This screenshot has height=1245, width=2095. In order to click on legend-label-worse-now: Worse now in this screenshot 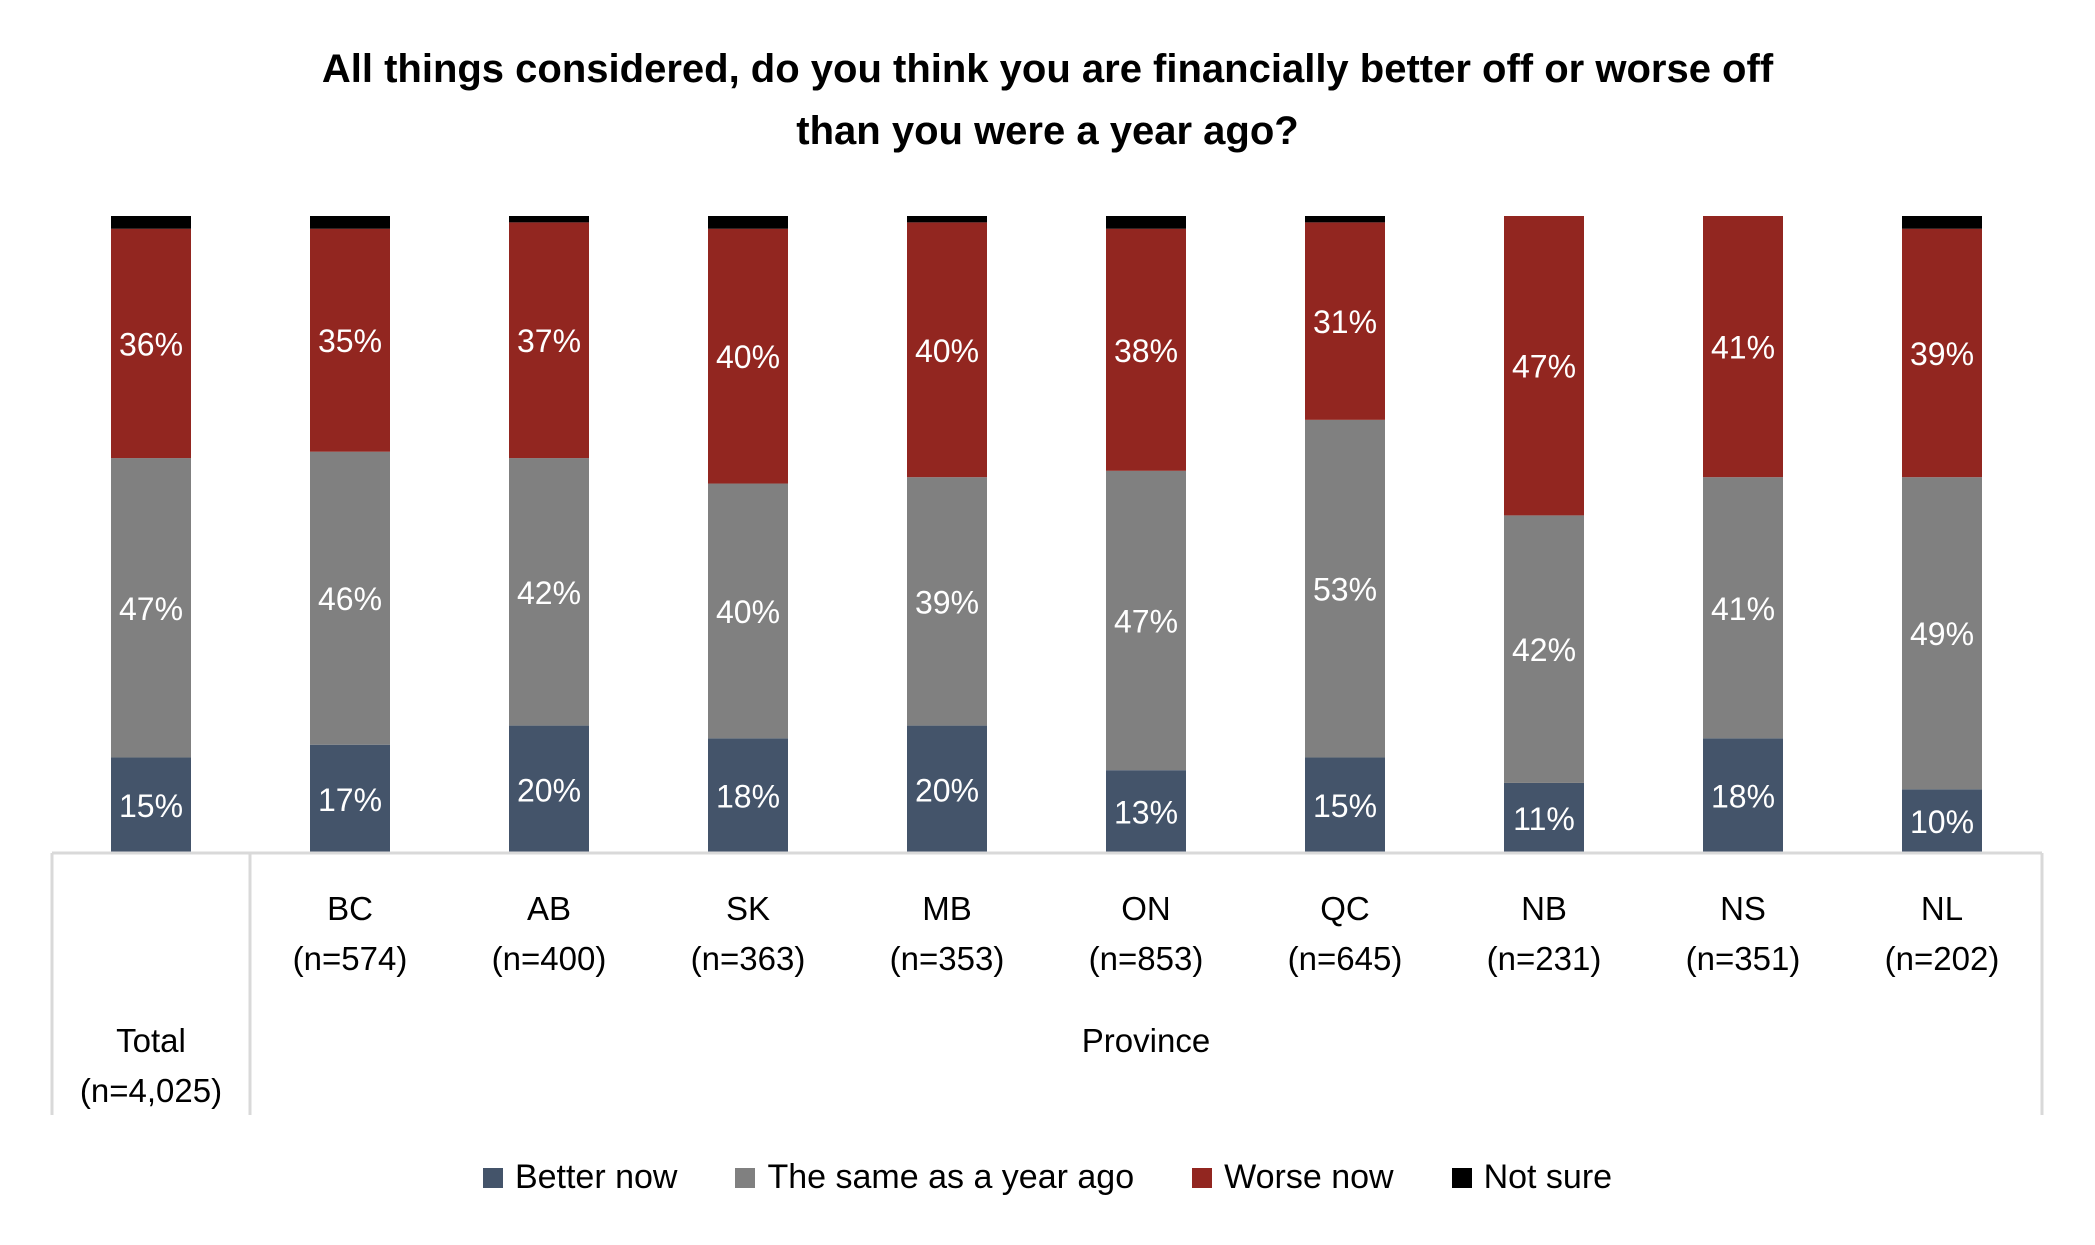, I will do `click(1309, 1177)`.